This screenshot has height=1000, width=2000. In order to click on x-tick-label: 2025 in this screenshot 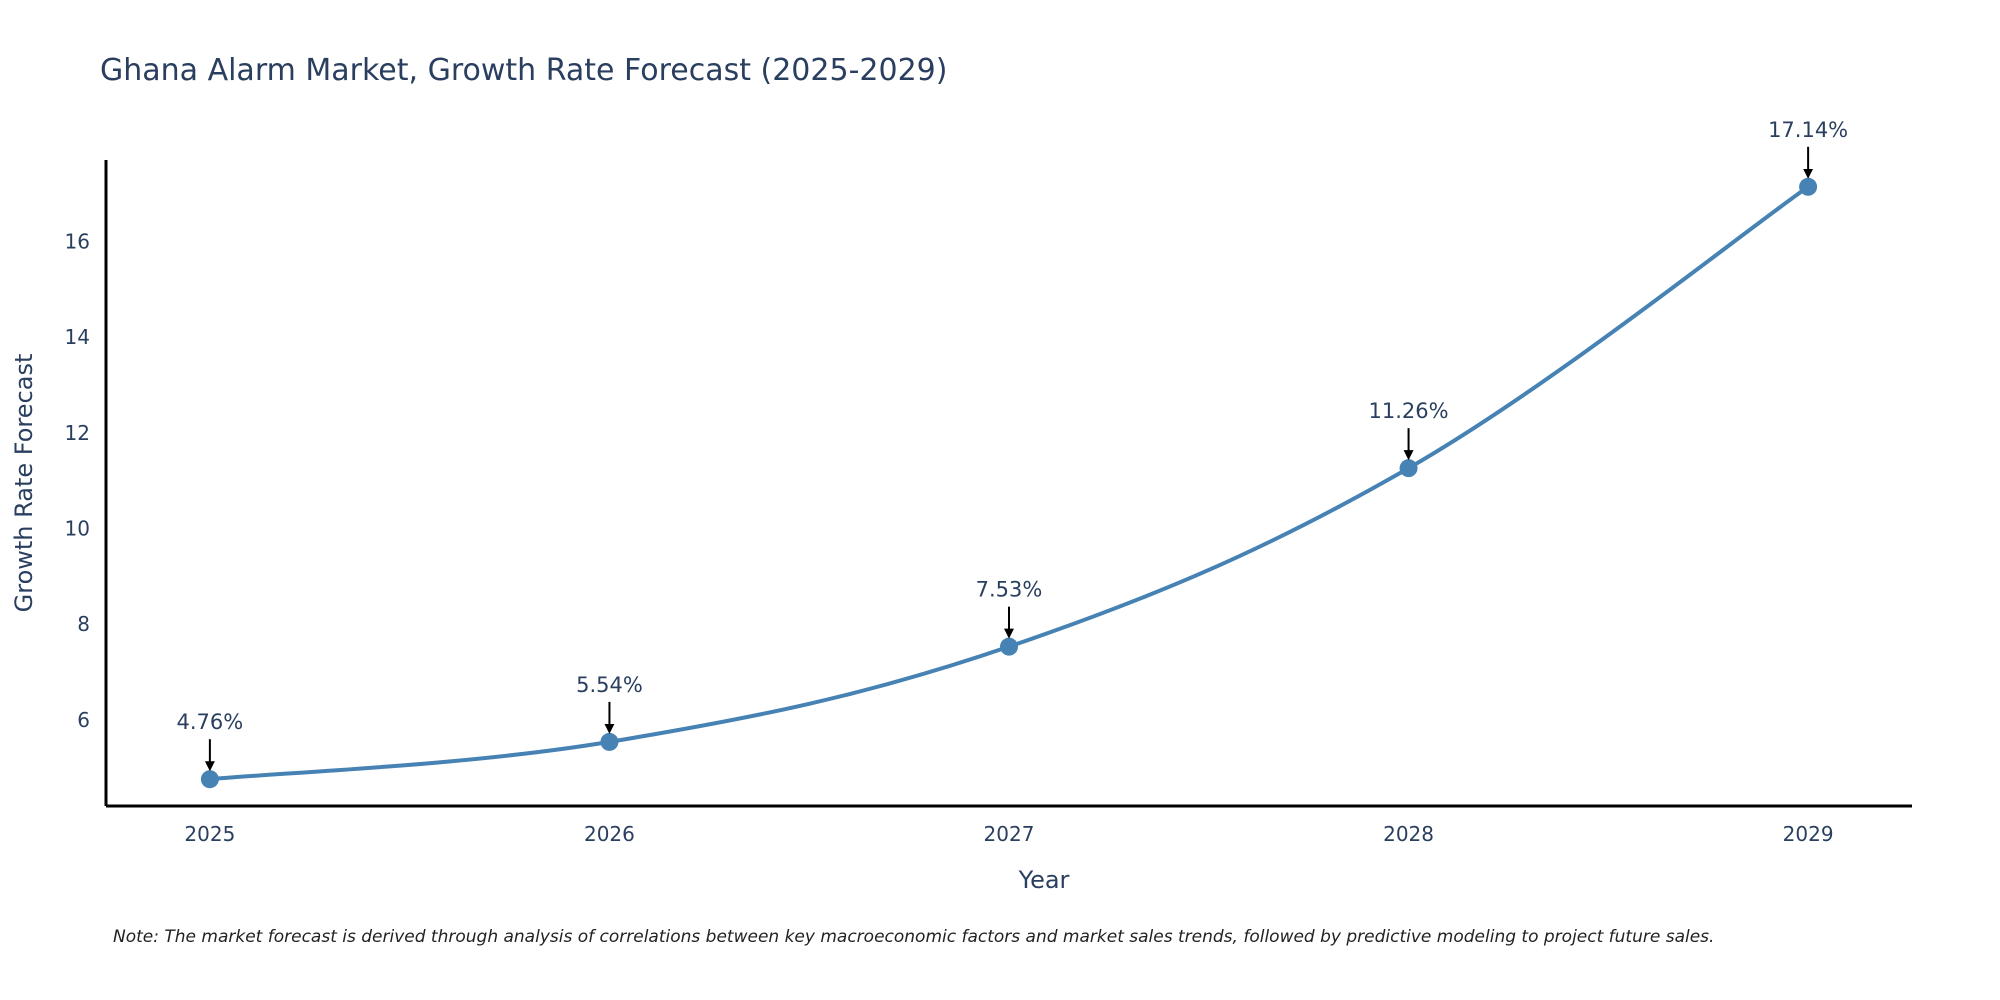, I will do `click(209, 834)`.